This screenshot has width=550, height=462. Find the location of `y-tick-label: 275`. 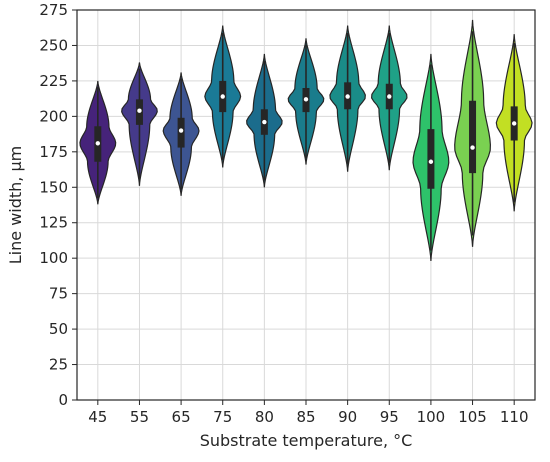

y-tick-label: 275 is located at coordinates (53, 10).